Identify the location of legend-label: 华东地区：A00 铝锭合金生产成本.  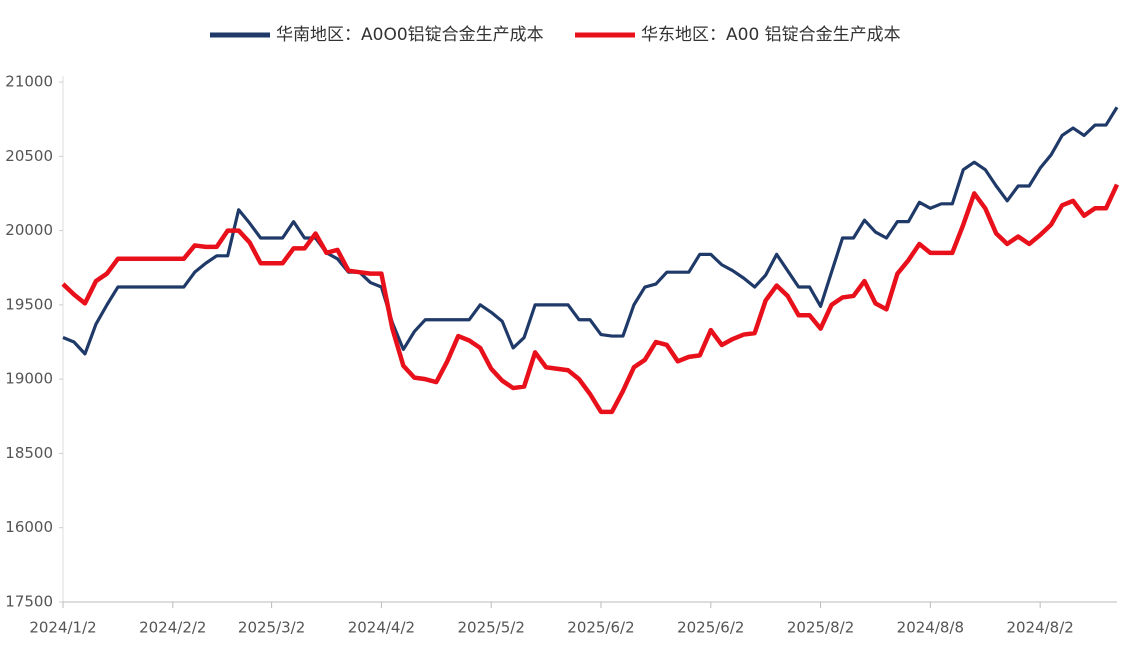
(771, 35).